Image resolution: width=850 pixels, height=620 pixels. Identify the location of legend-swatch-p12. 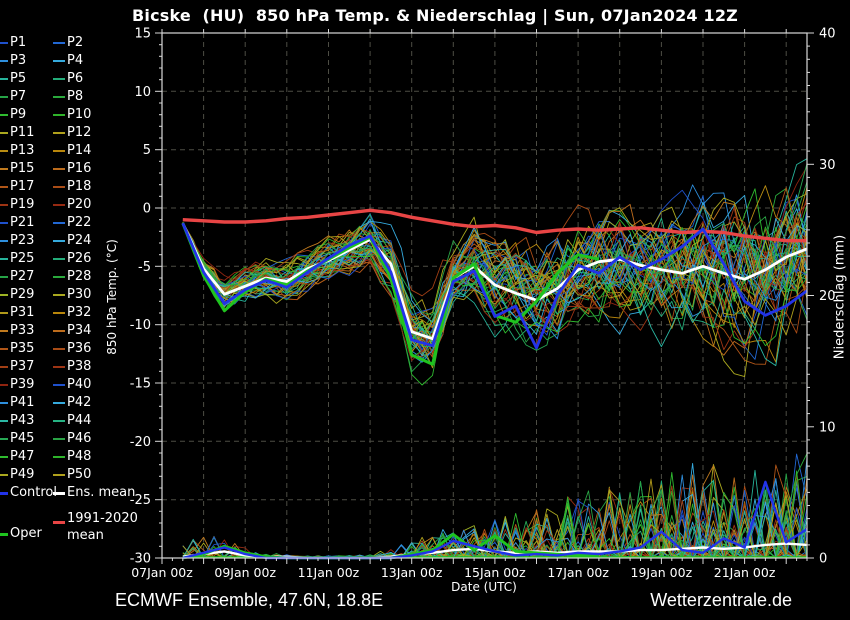
(59, 133).